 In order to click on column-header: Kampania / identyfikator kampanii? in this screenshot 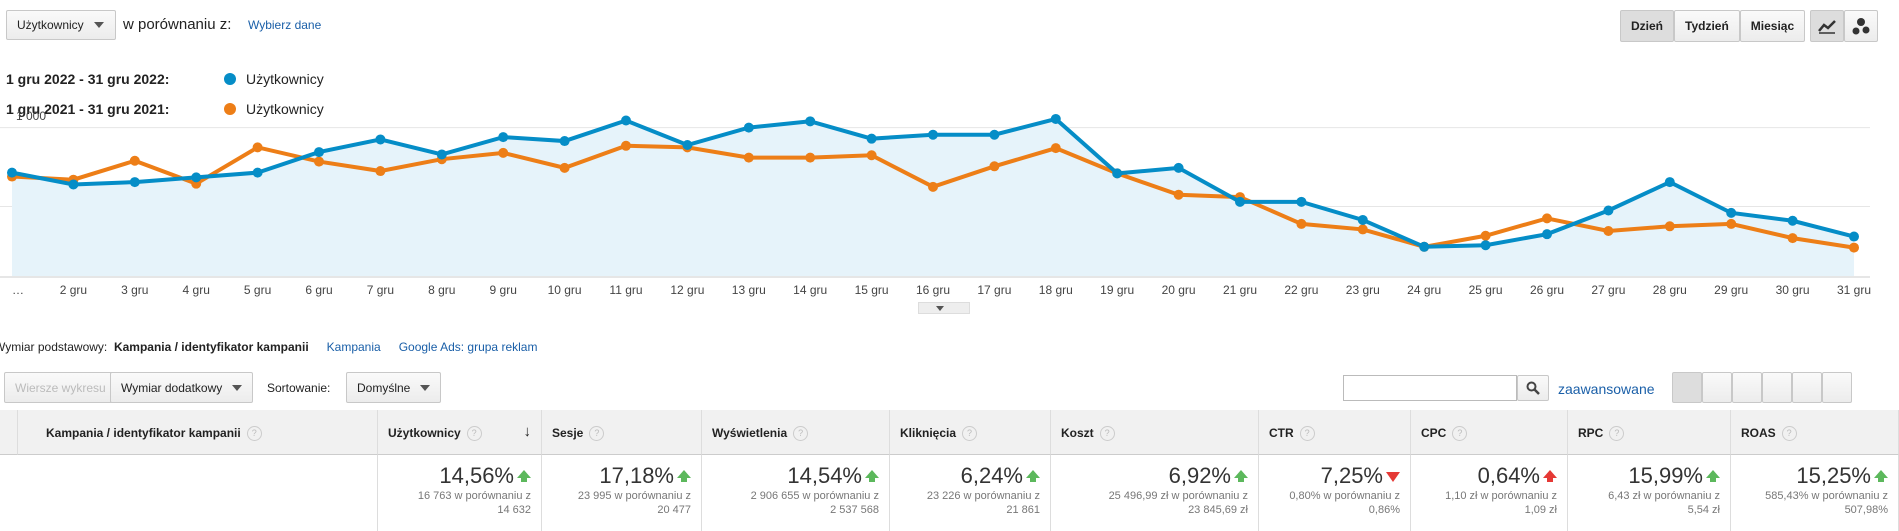, I will do `click(198, 432)`.